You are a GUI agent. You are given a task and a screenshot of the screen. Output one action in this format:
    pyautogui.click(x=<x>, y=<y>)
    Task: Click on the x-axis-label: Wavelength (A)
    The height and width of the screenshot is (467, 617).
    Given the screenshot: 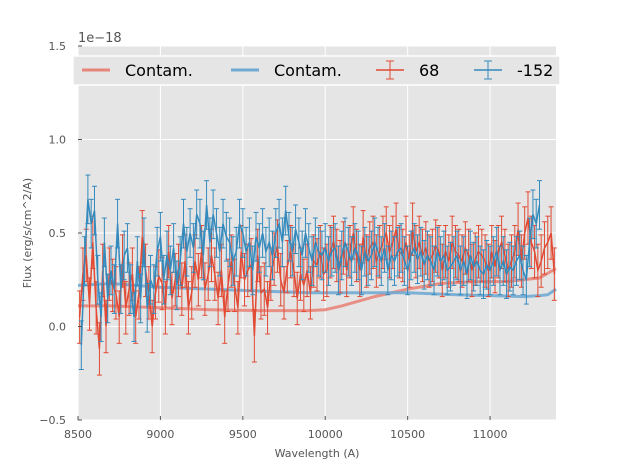 What is the action you would take?
    pyautogui.click(x=317, y=453)
    